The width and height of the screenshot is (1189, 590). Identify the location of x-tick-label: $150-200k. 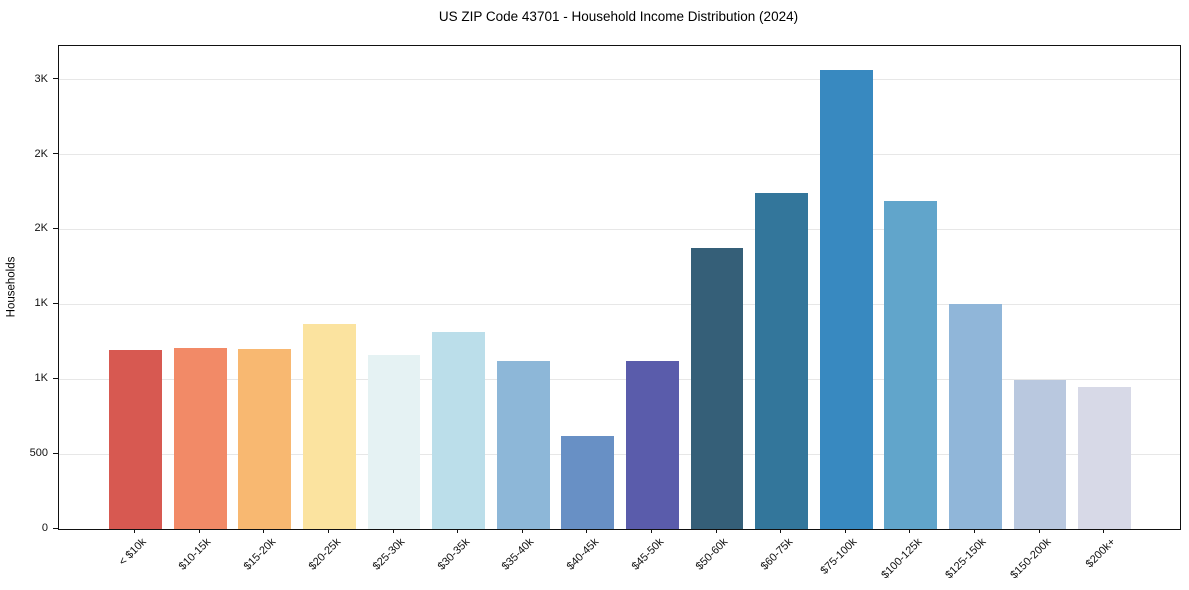
(1031, 559).